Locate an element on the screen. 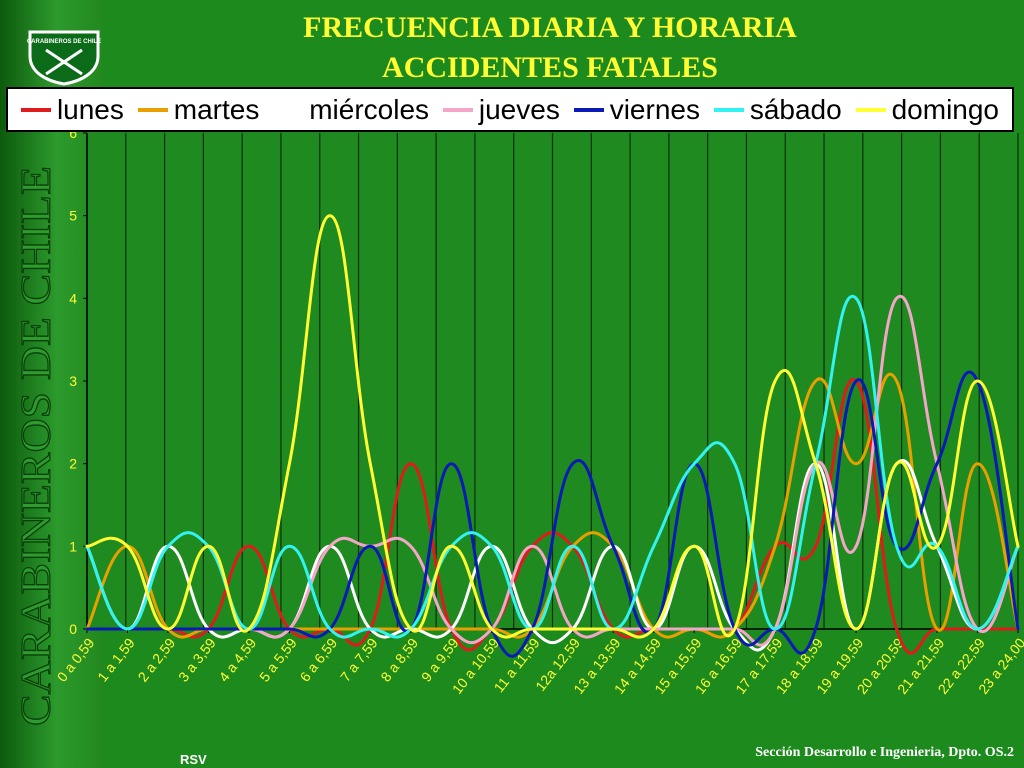  legend-item-2: martes is located at coordinates (198, 109).